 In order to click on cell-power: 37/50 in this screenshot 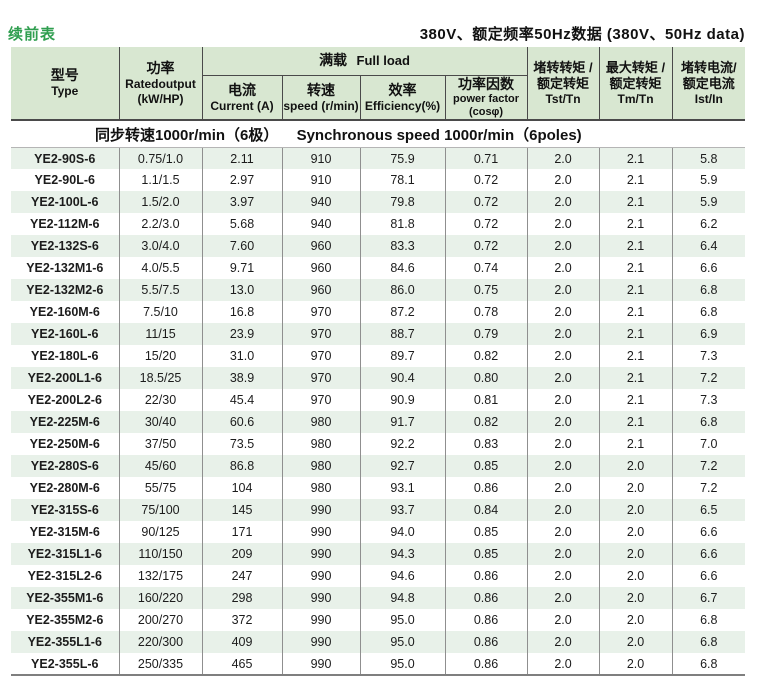, I will do `click(160, 444)`.